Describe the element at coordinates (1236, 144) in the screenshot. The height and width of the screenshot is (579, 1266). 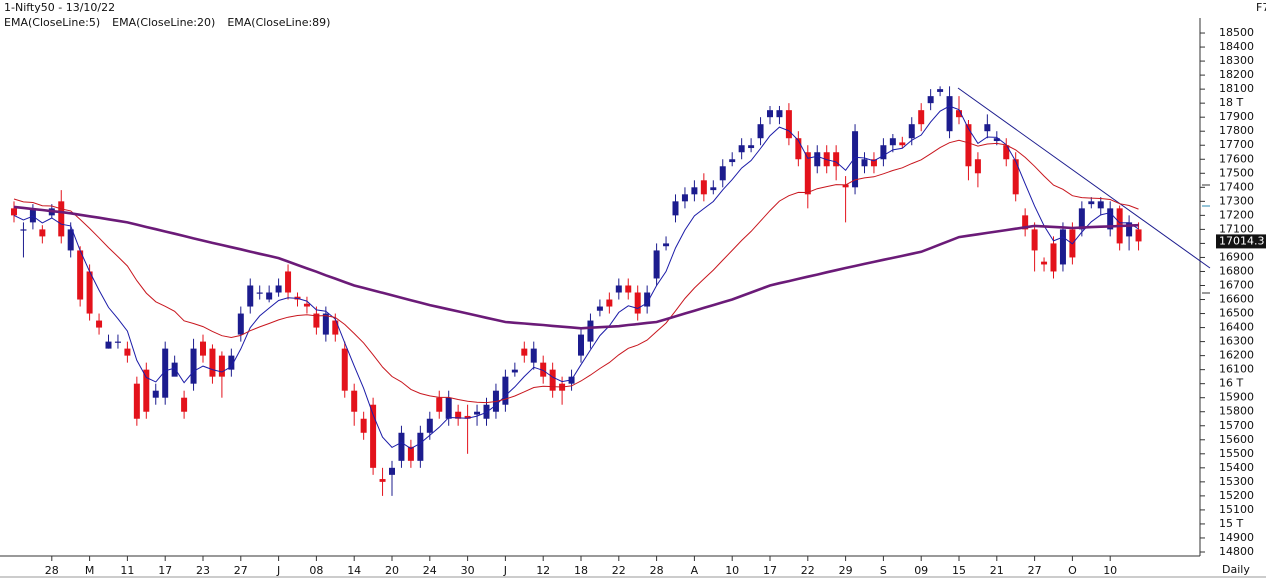
I see `y-tick-label: 17700` at that location.